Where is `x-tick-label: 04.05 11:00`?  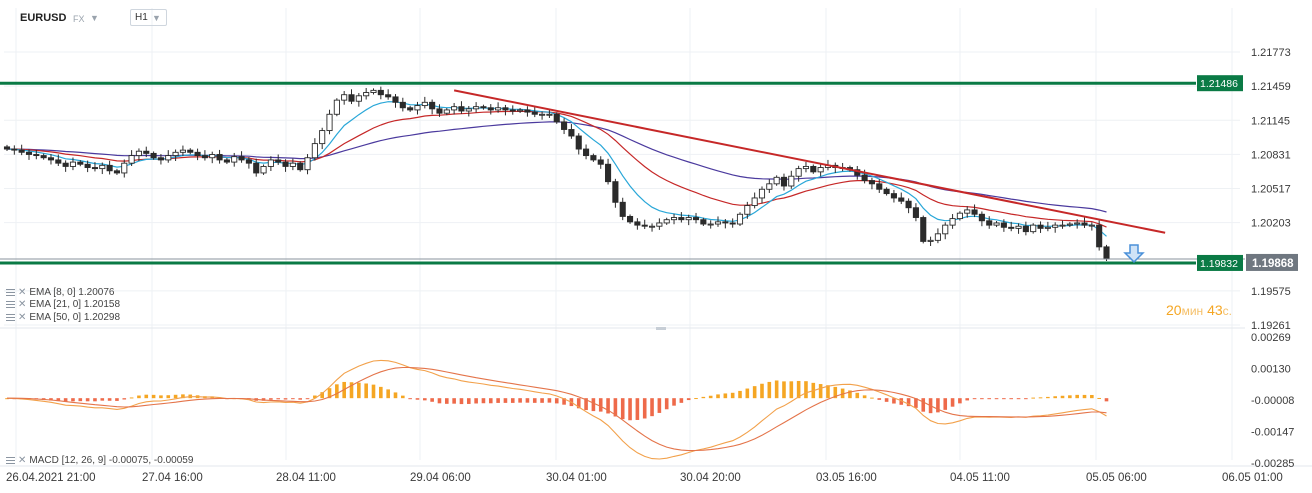
x-tick-label: 04.05 11:00 is located at coordinates (980, 478).